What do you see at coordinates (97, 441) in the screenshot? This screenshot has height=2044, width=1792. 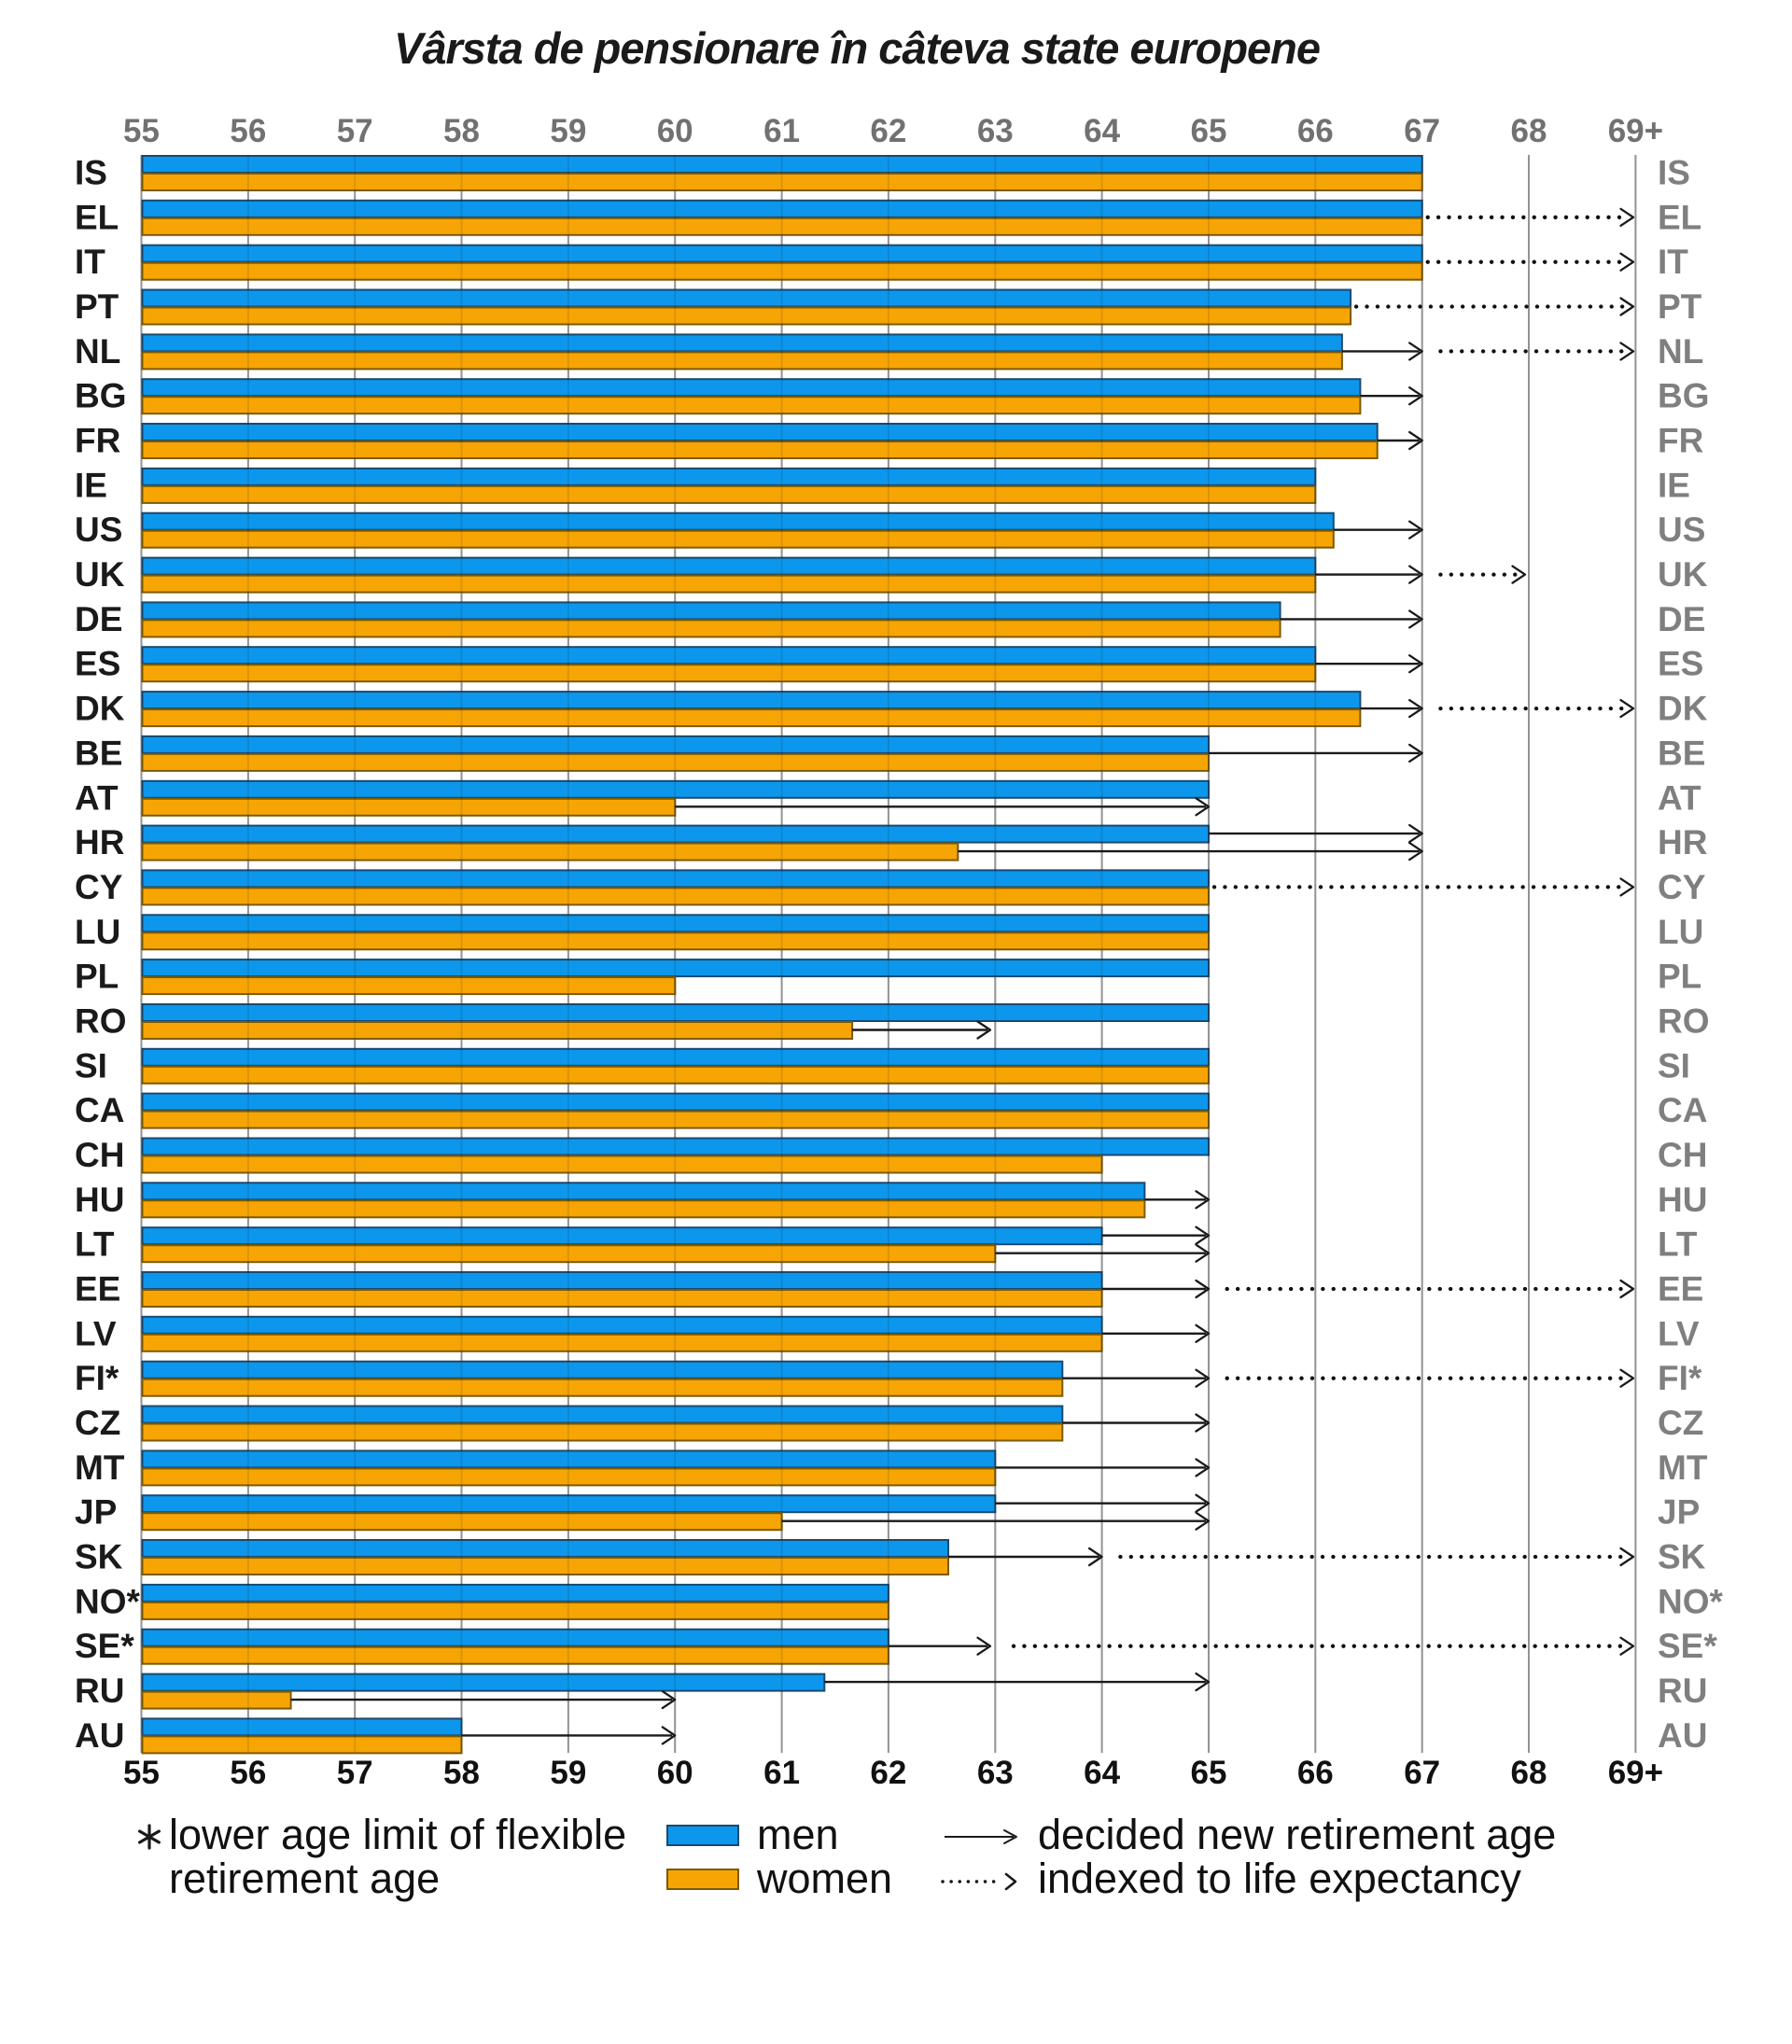 I see `svg-text: FR` at bounding box center [97, 441].